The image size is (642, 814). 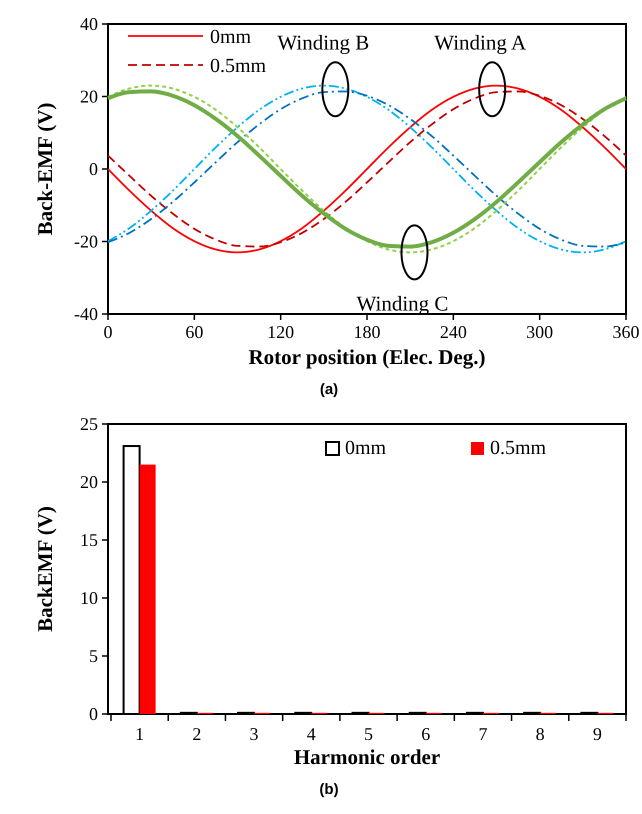 What do you see at coordinates (254, 734) in the screenshot?
I see `x-tick-label: 3` at bounding box center [254, 734].